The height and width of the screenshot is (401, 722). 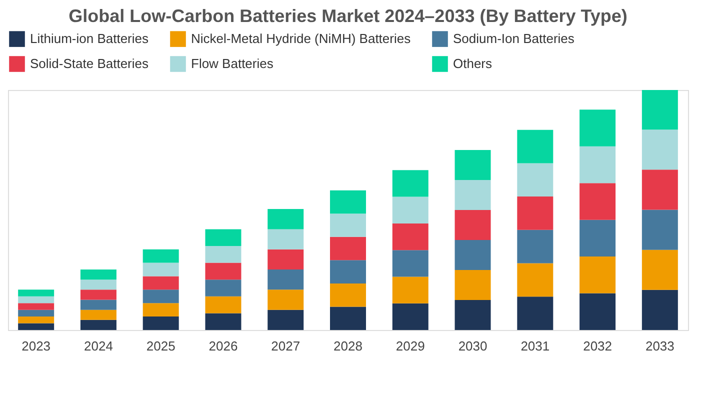 I want to click on x-tick-label: 2029, so click(x=410, y=346).